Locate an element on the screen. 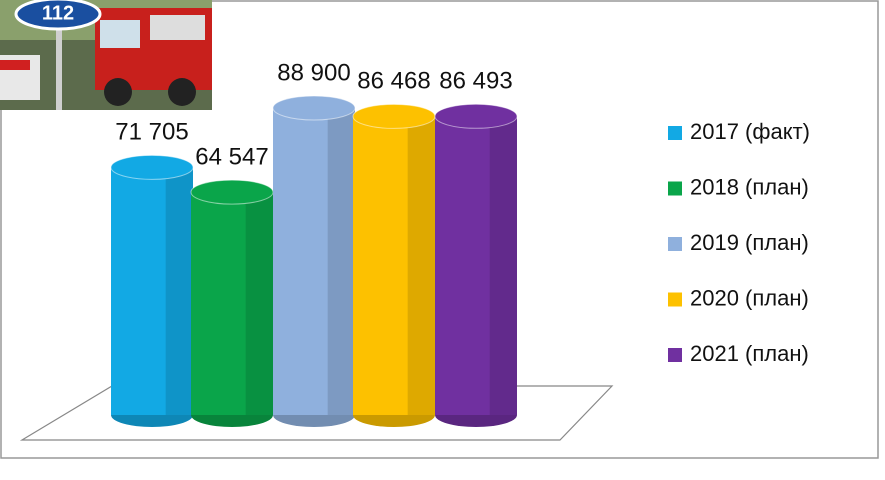 The width and height of the screenshot is (885, 480). value-label: 88 900 is located at coordinates (313, 72).